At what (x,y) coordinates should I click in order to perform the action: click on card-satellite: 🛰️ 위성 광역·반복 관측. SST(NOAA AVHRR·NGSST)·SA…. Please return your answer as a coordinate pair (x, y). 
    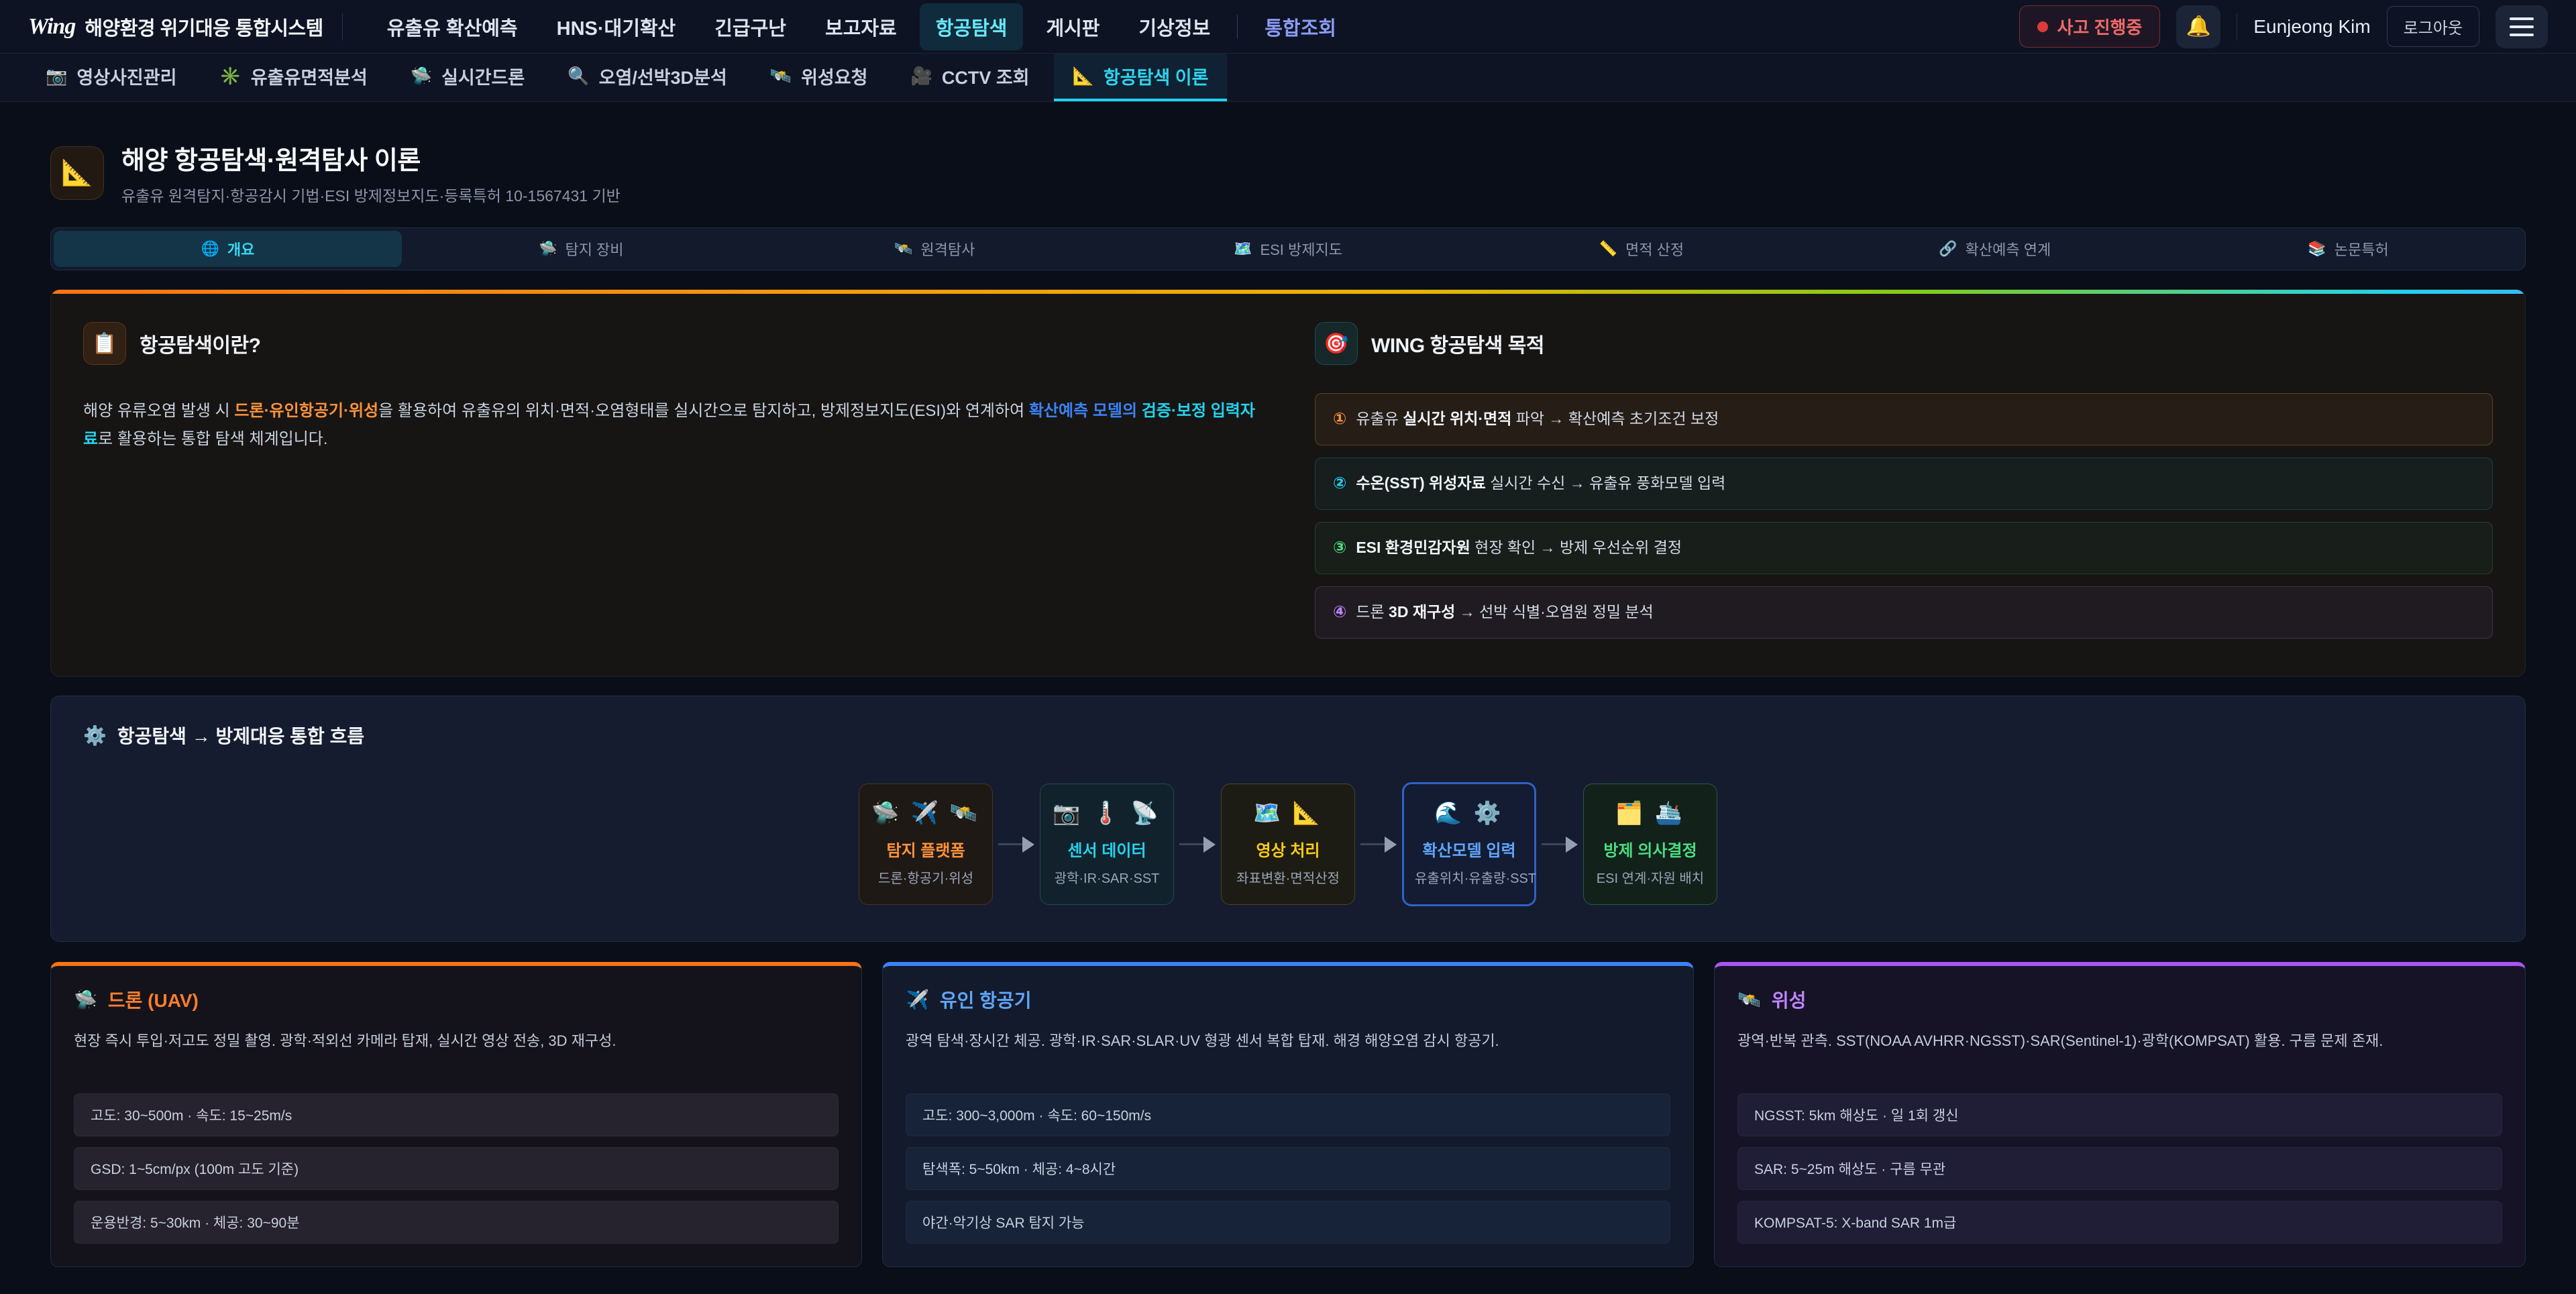
    Looking at the image, I should click on (2120, 1114).